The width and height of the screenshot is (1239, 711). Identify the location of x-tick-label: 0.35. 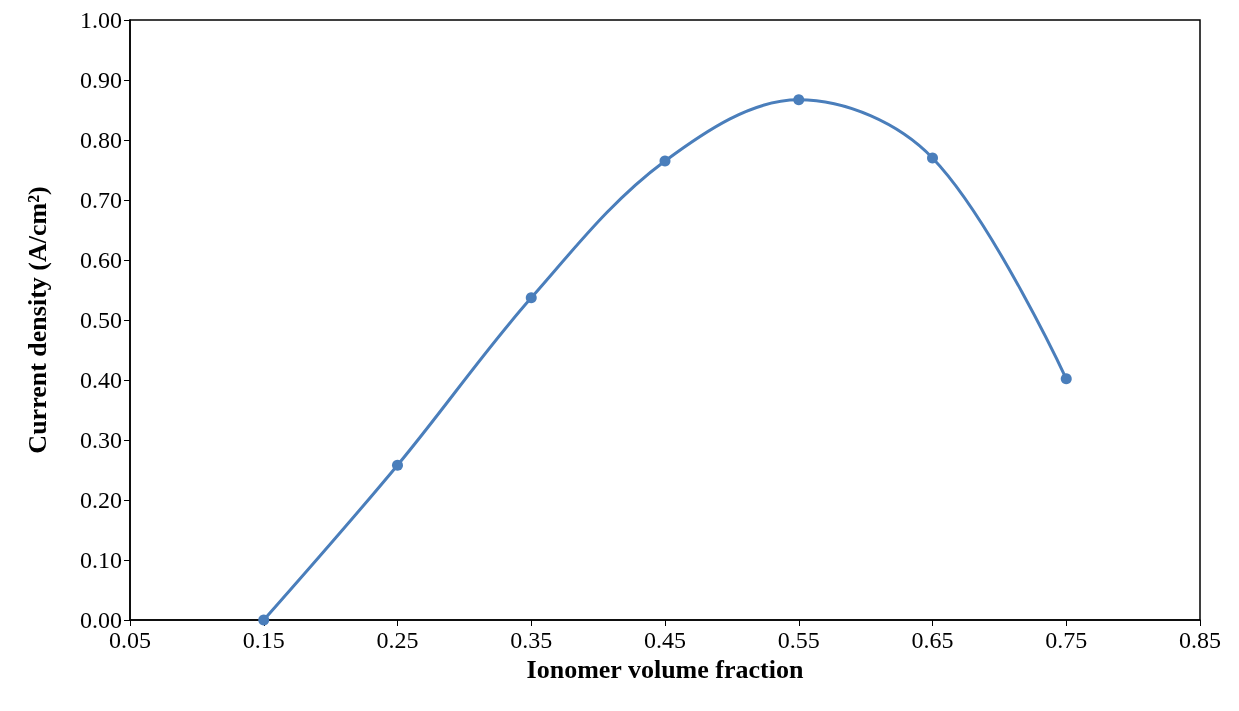
(531, 640).